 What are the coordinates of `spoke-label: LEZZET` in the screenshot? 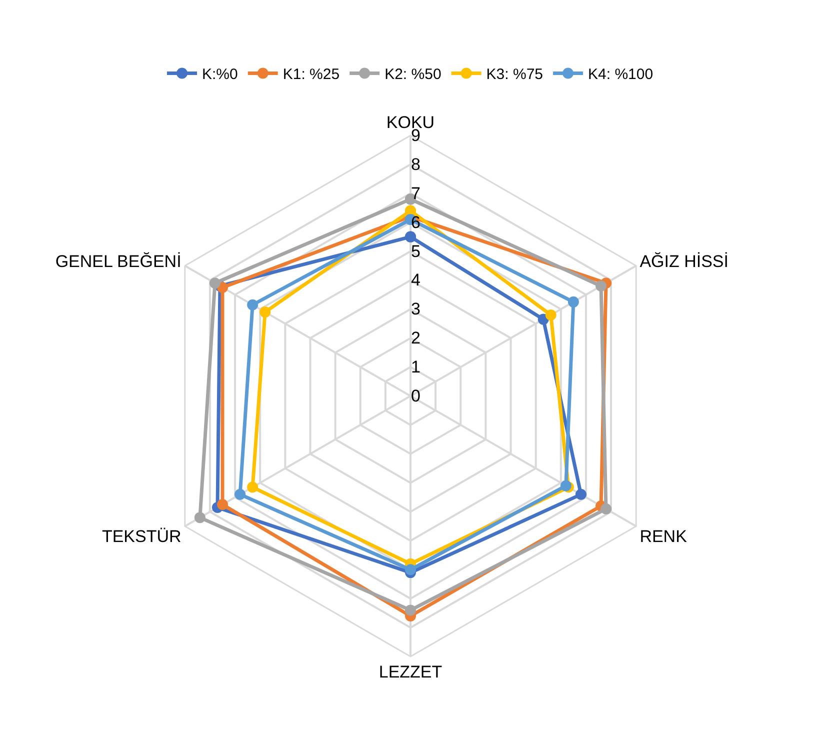 It's located at (410, 672).